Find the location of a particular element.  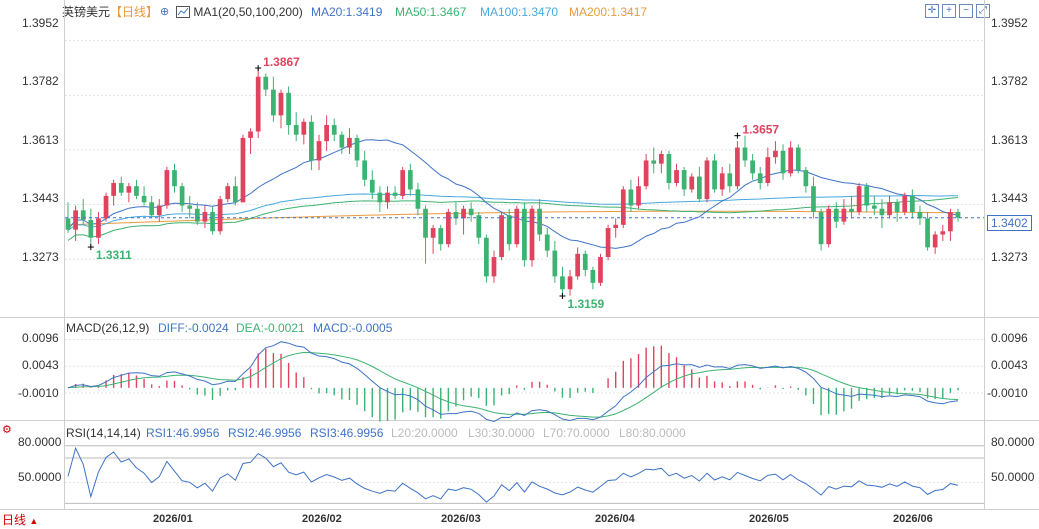

rsi-l80-value: L80:80.0000 is located at coordinates (652, 433).